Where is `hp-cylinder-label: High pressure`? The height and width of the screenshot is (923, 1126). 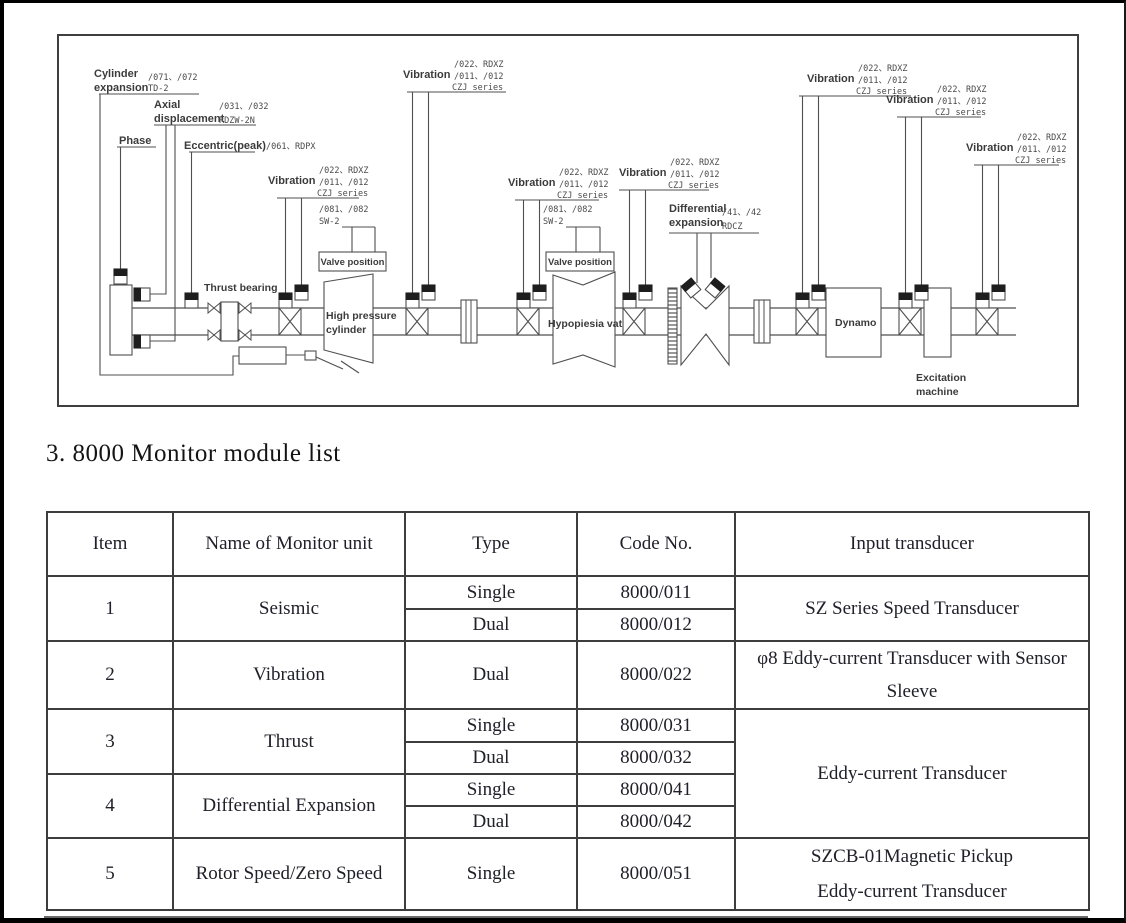 hp-cylinder-label: High pressure is located at coordinates (361, 316).